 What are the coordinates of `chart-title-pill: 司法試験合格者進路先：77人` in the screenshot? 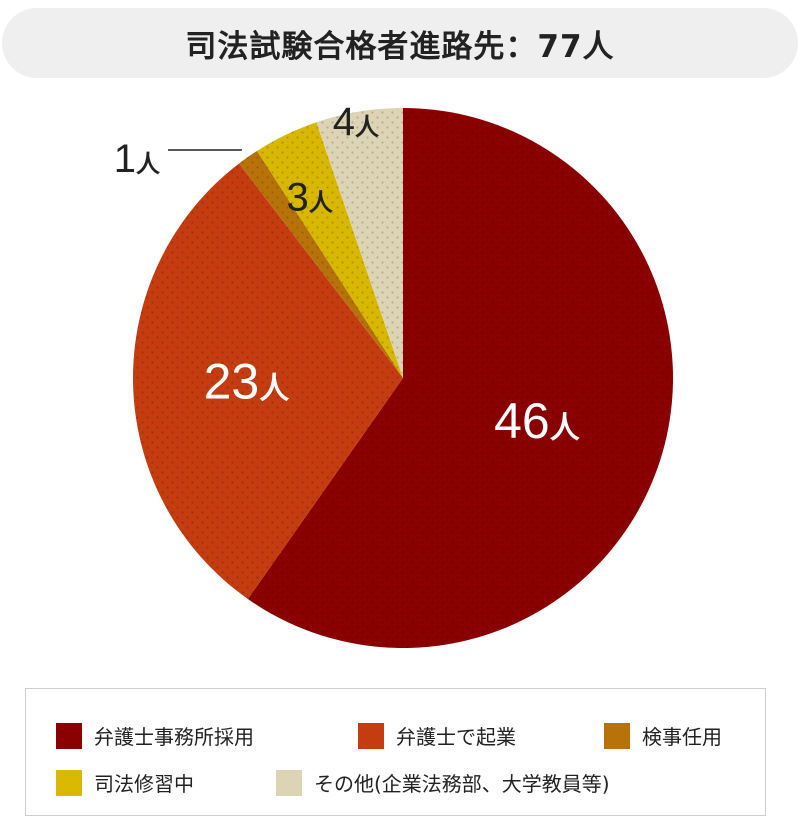 It's located at (400, 43).